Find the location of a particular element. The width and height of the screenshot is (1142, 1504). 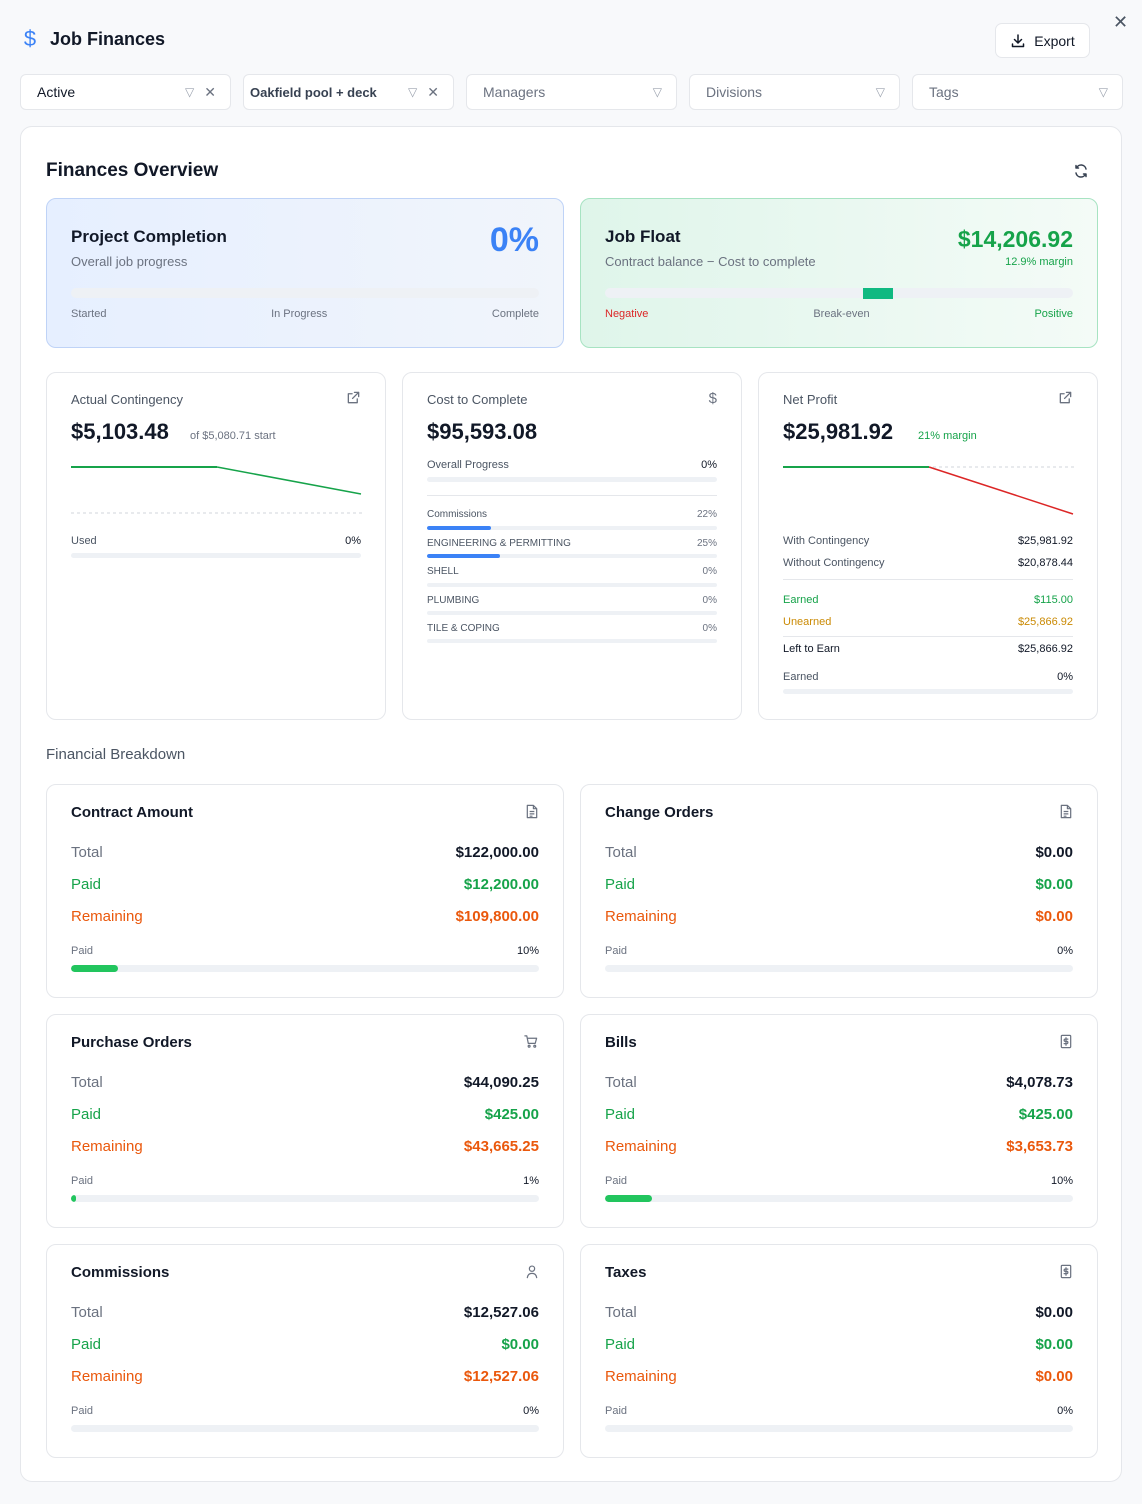

card-title: Bills is located at coordinates (621, 1042).